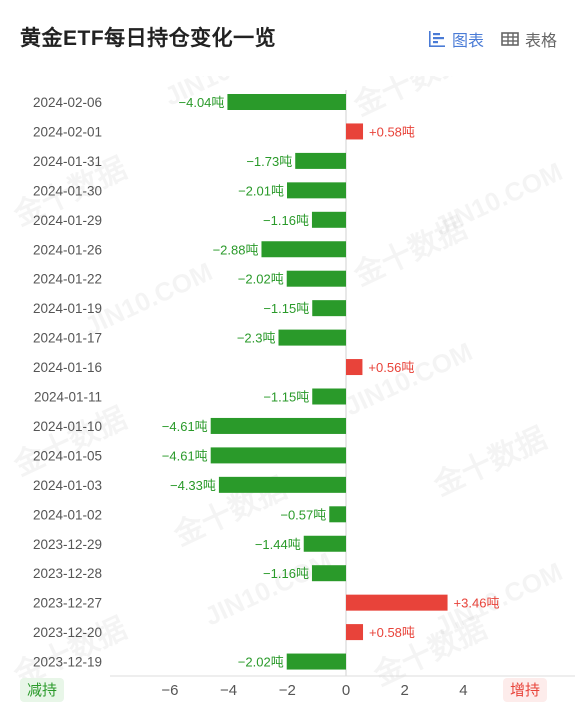 Image resolution: width=580 pixels, height=720 pixels. What do you see at coordinates (510, 39) in the screenshot?
I see `table-icon` at bounding box center [510, 39].